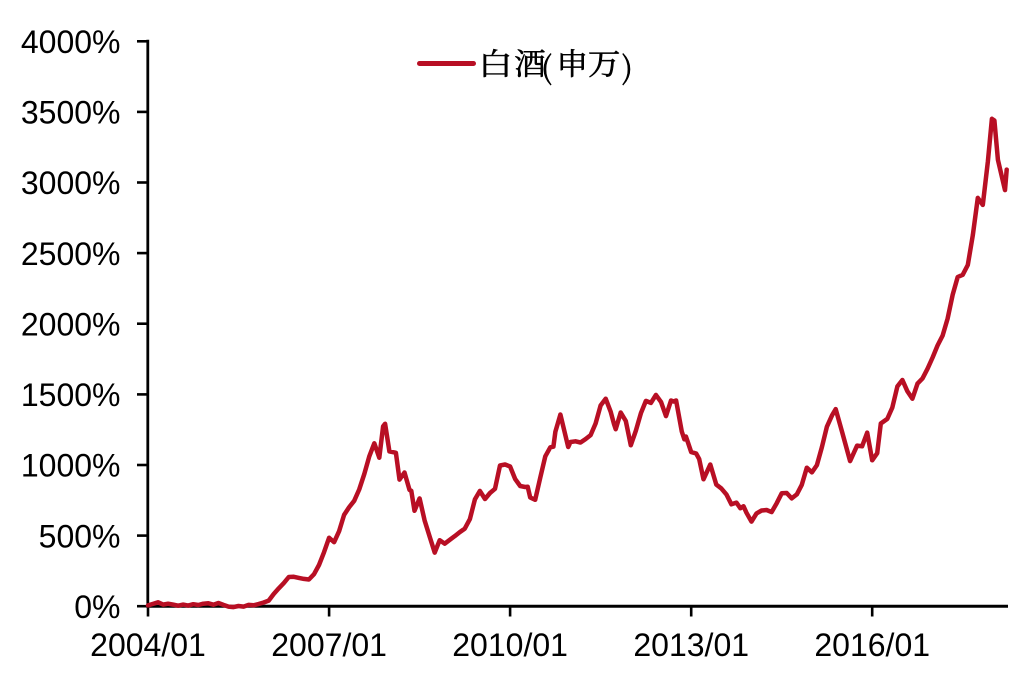 Image resolution: width=1025 pixels, height=681 pixels. What do you see at coordinates (97, 607) in the screenshot?
I see `svg-text: 0%` at bounding box center [97, 607].